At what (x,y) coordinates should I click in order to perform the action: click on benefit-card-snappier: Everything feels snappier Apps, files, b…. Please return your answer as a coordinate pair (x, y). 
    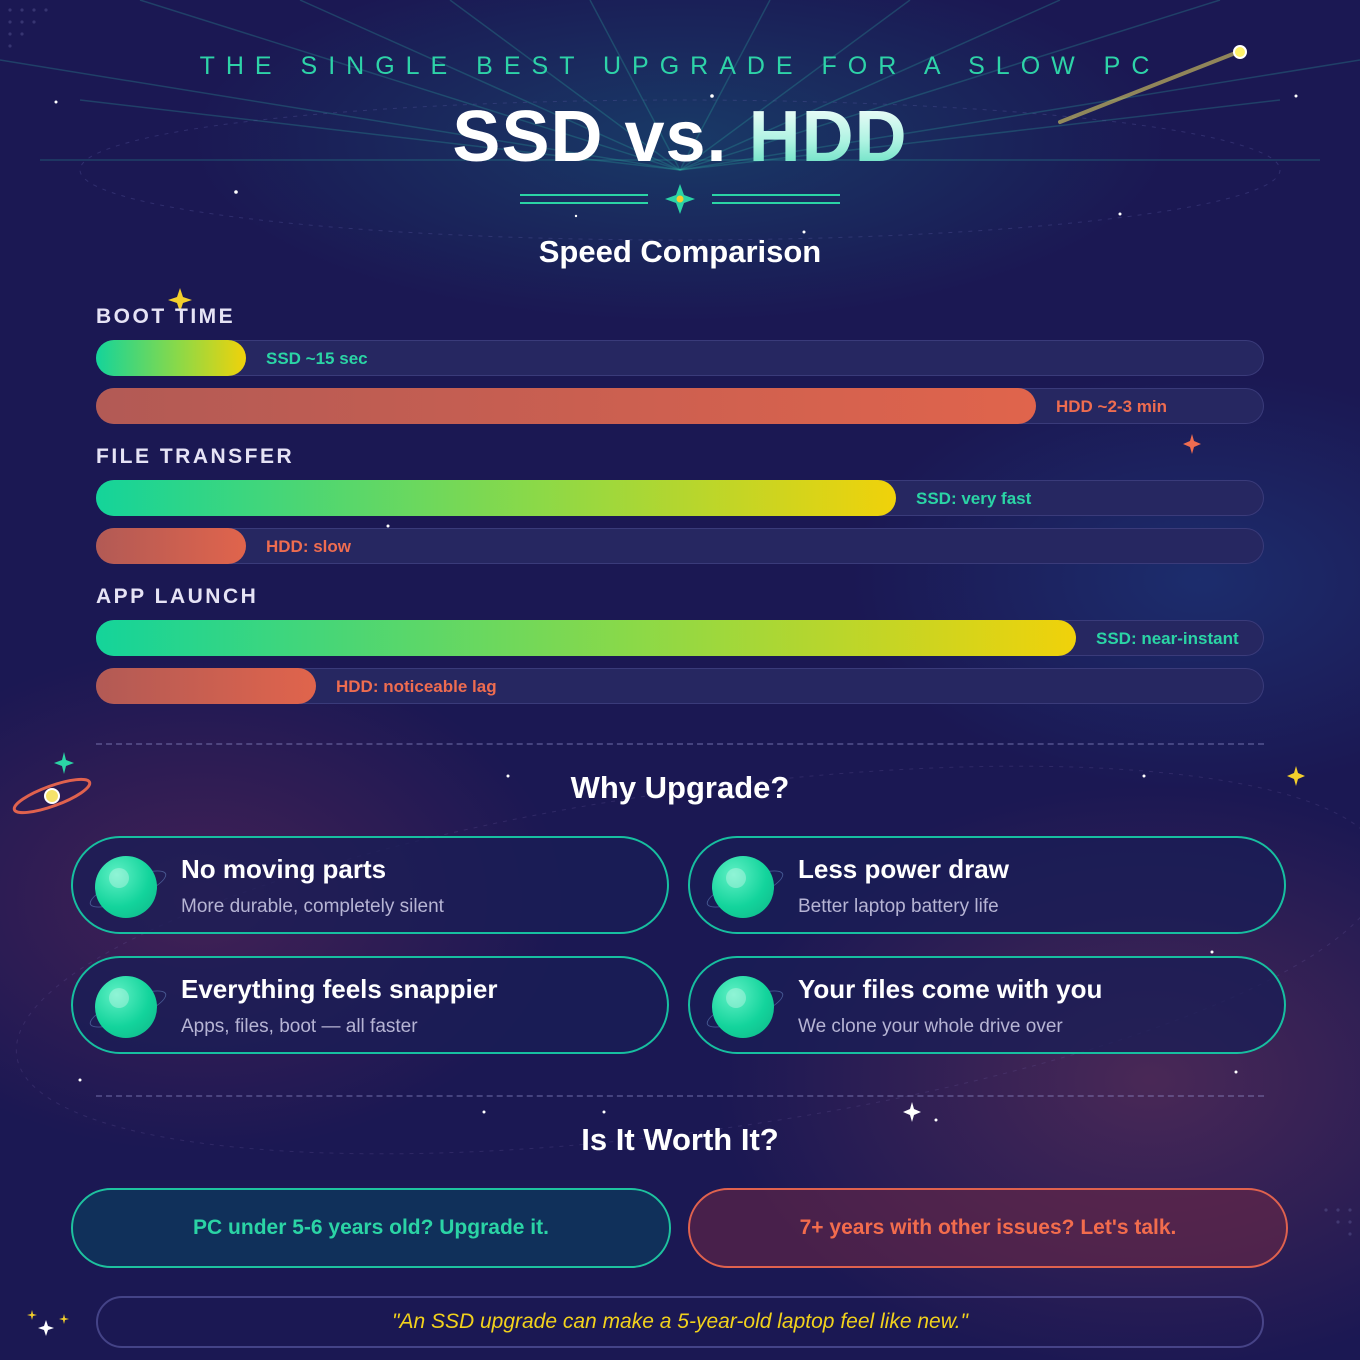
    Looking at the image, I should click on (370, 1005).